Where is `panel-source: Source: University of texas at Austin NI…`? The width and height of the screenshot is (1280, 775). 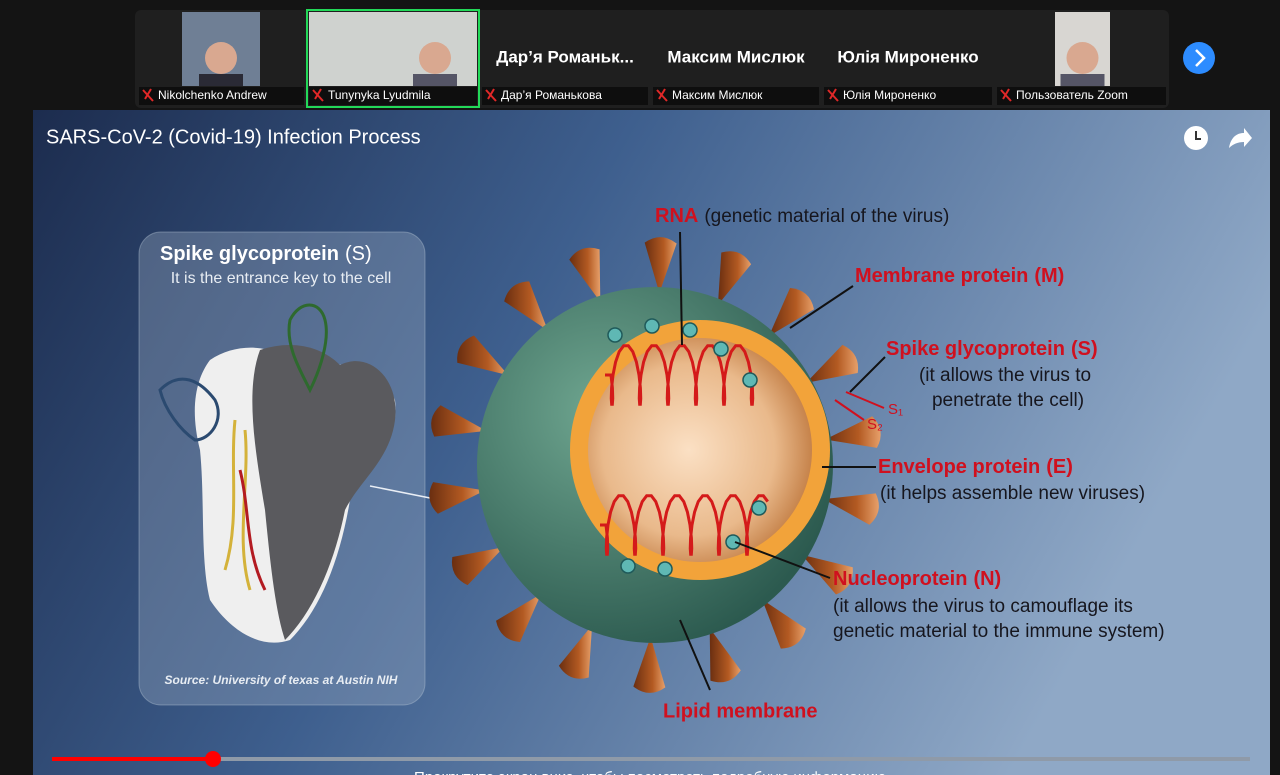 panel-source: Source: University of texas at Austin NI… is located at coordinates (281, 680).